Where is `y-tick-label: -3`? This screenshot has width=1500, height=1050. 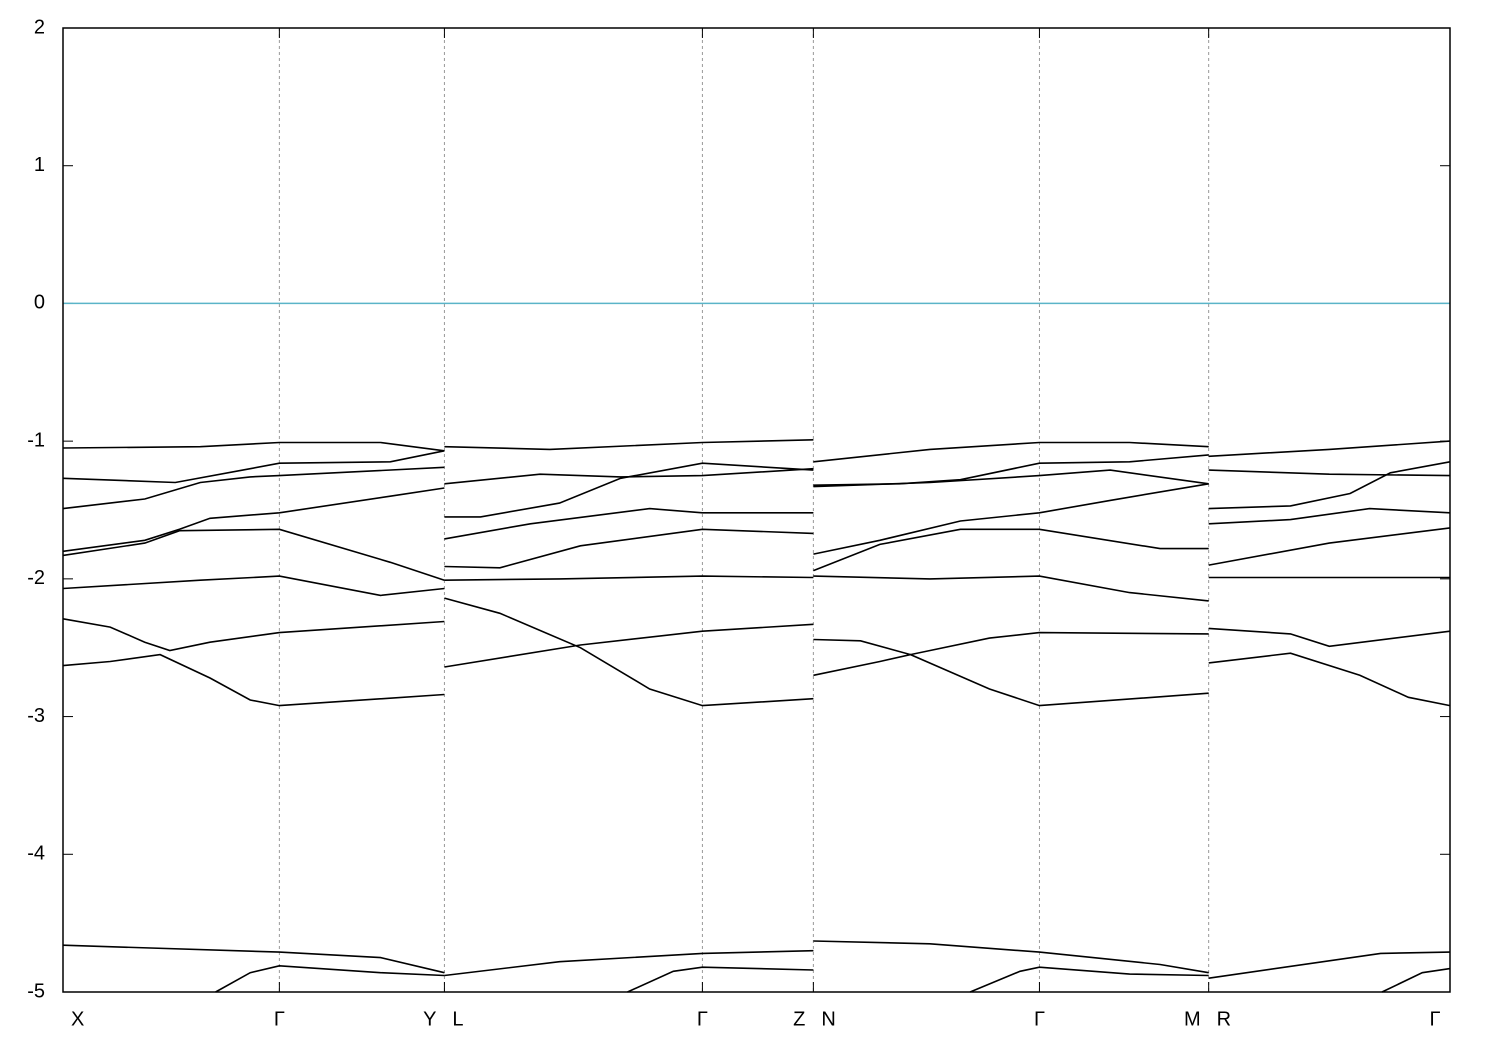
y-tick-label: -3 is located at coordinates (36, 716).